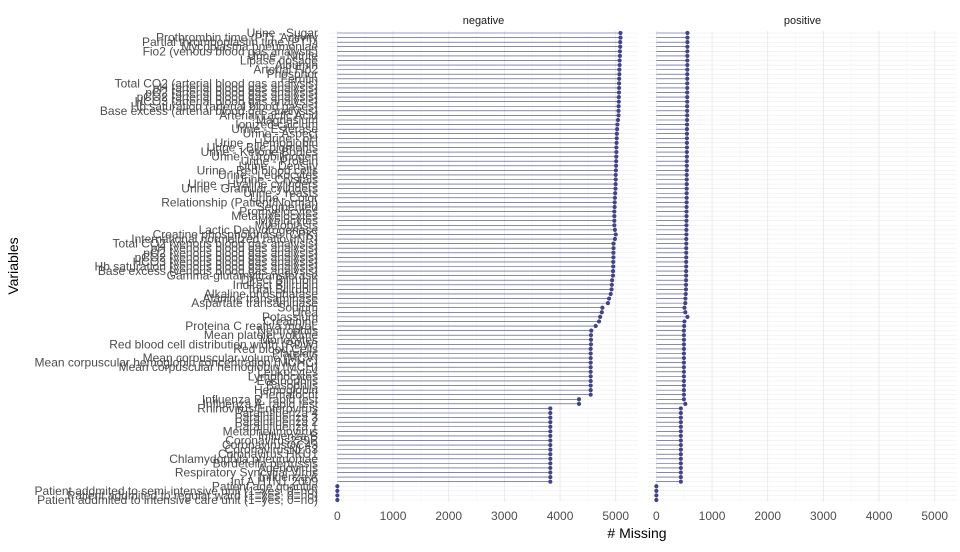 Image resolution: width=960 pixels, height=552 pixels. What do you see at coordinates (290, 317) in the screenshot?
I see `y-tick-label: Potassium` at bounding box center [290, 317].